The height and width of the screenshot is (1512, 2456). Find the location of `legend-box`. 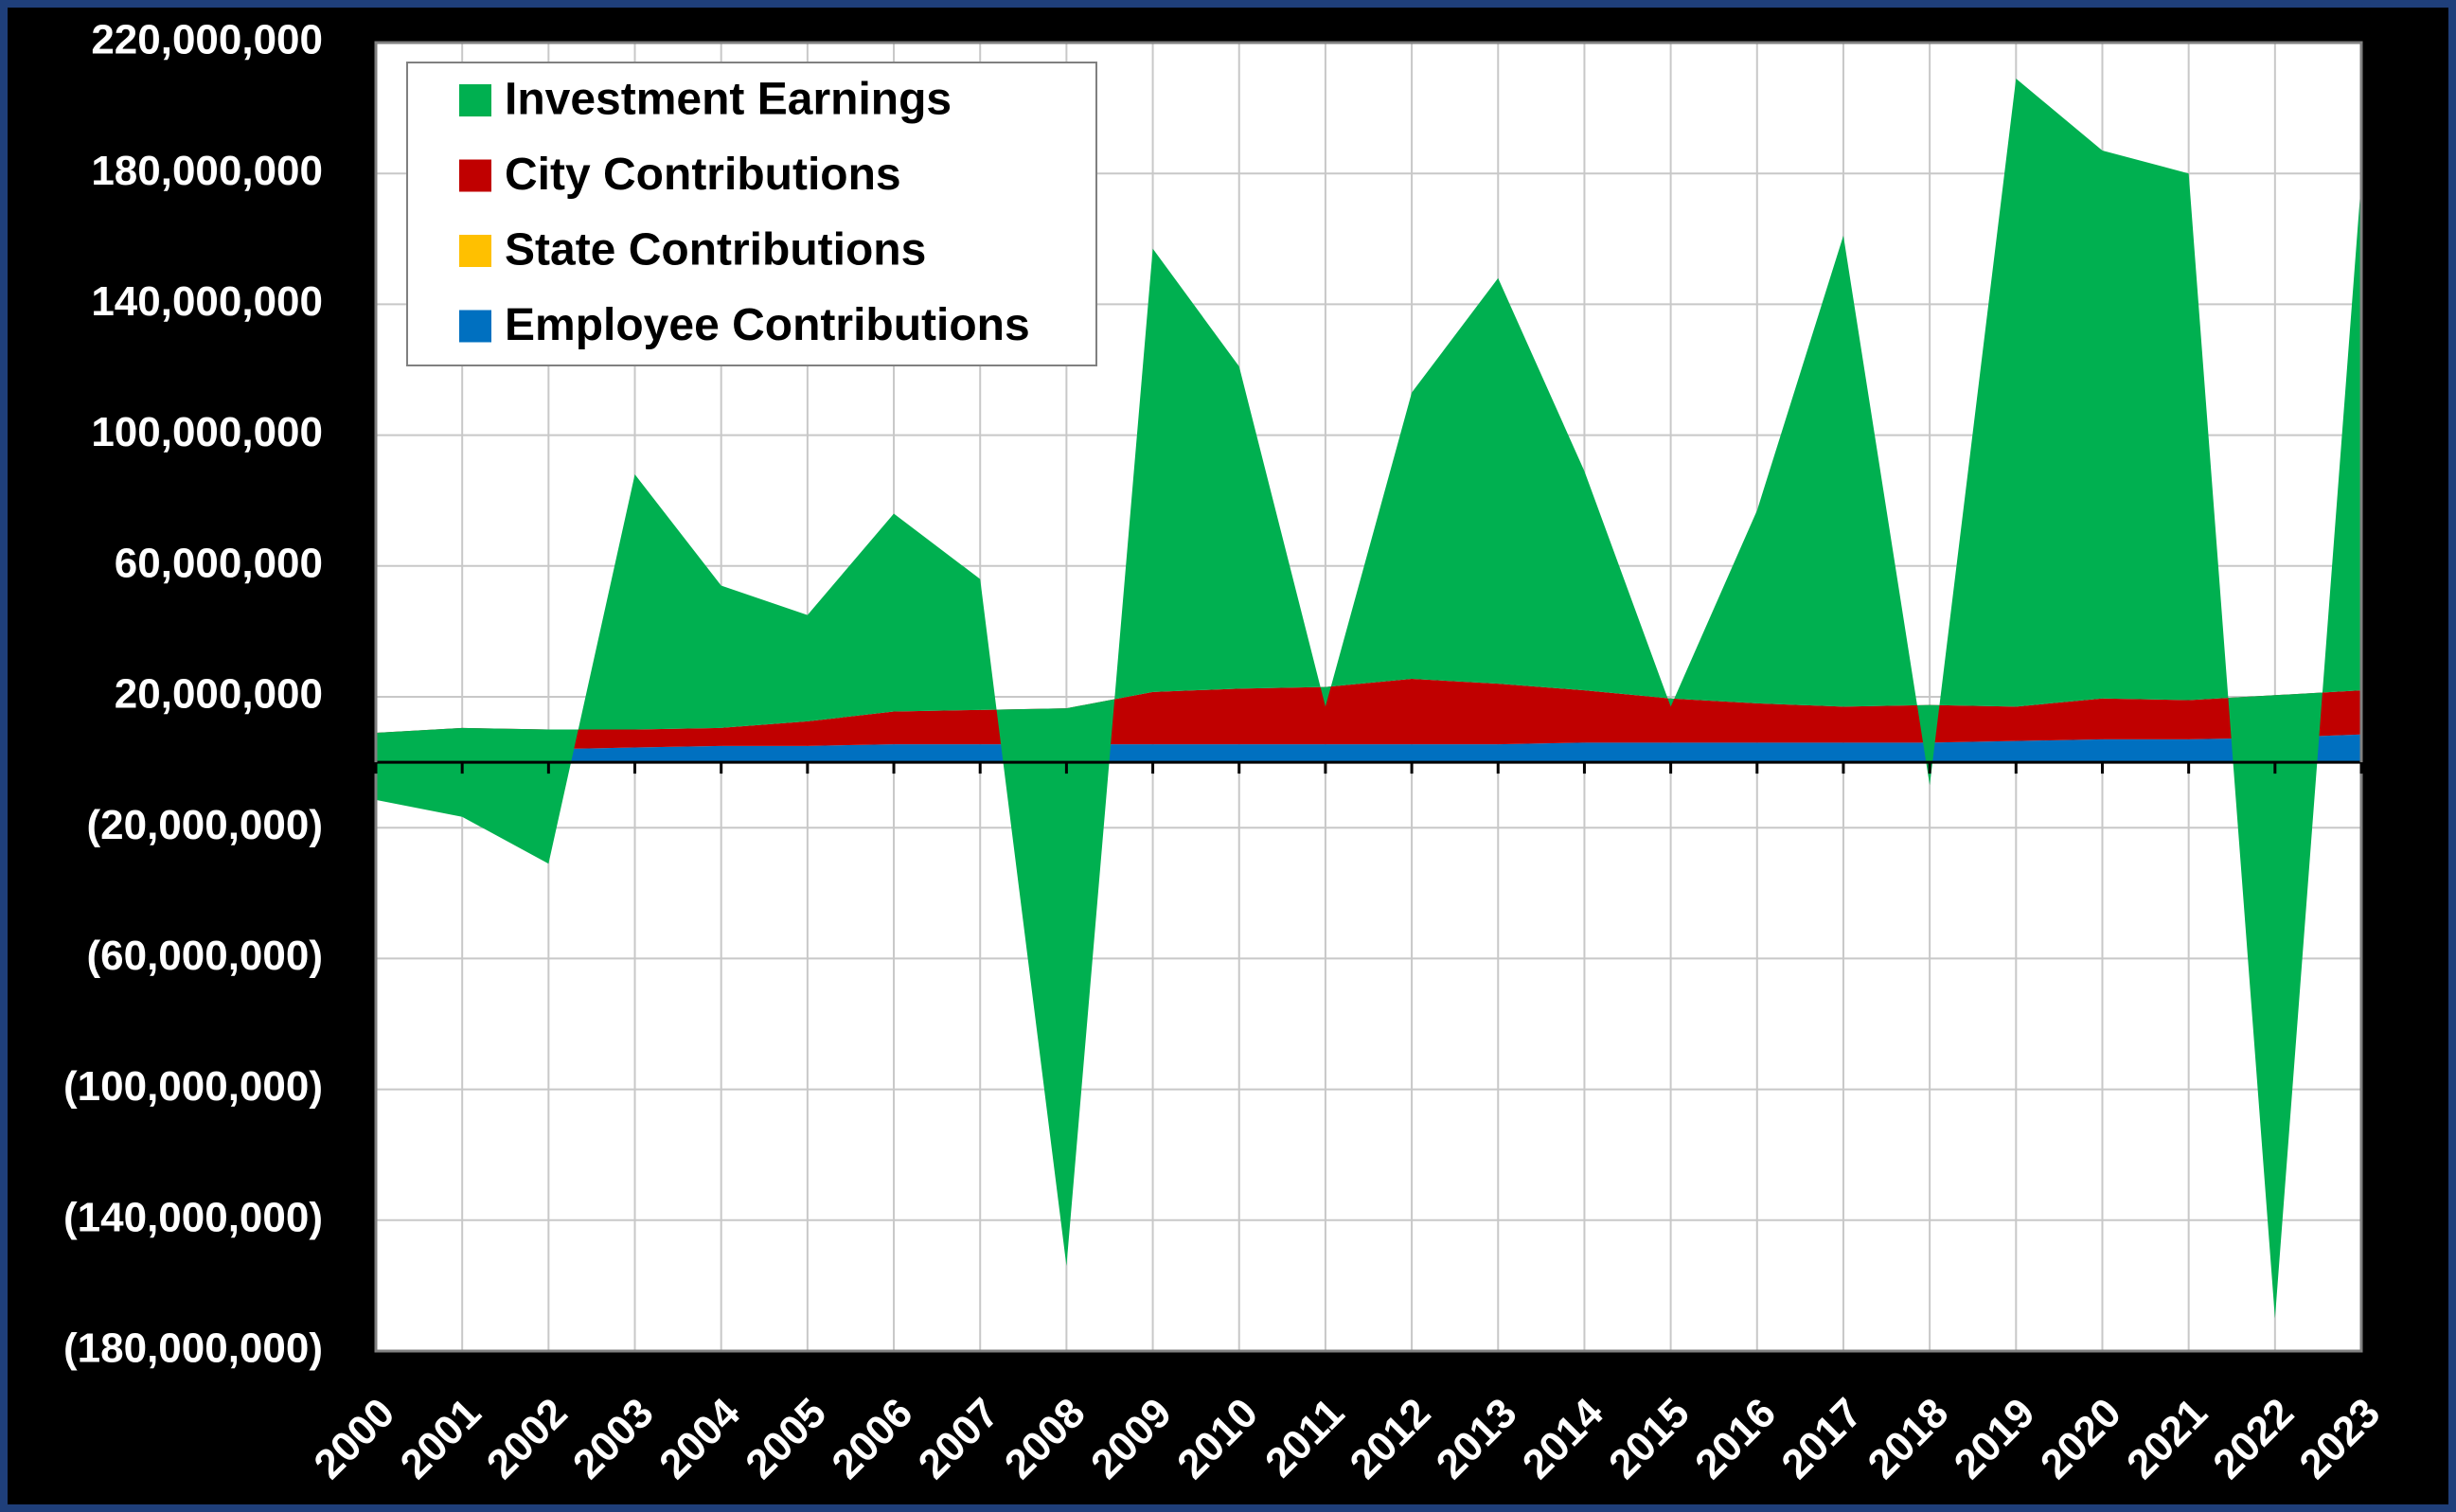

legend-box is located at coordinates (751, 214).